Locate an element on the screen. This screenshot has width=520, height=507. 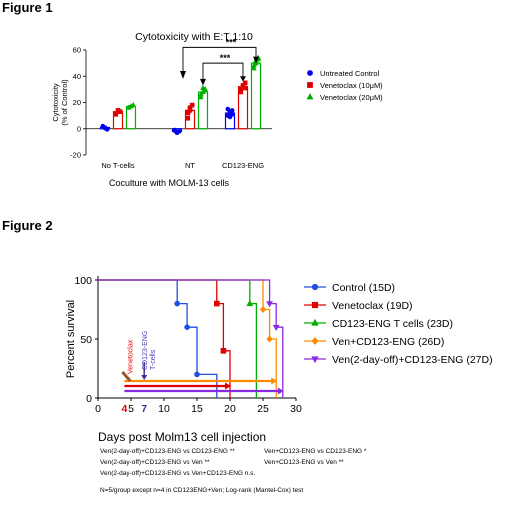
stats-line-3: Ven(2-day-off)+CD123-ENG vs Ven ** is located at coordinates (155, 462).